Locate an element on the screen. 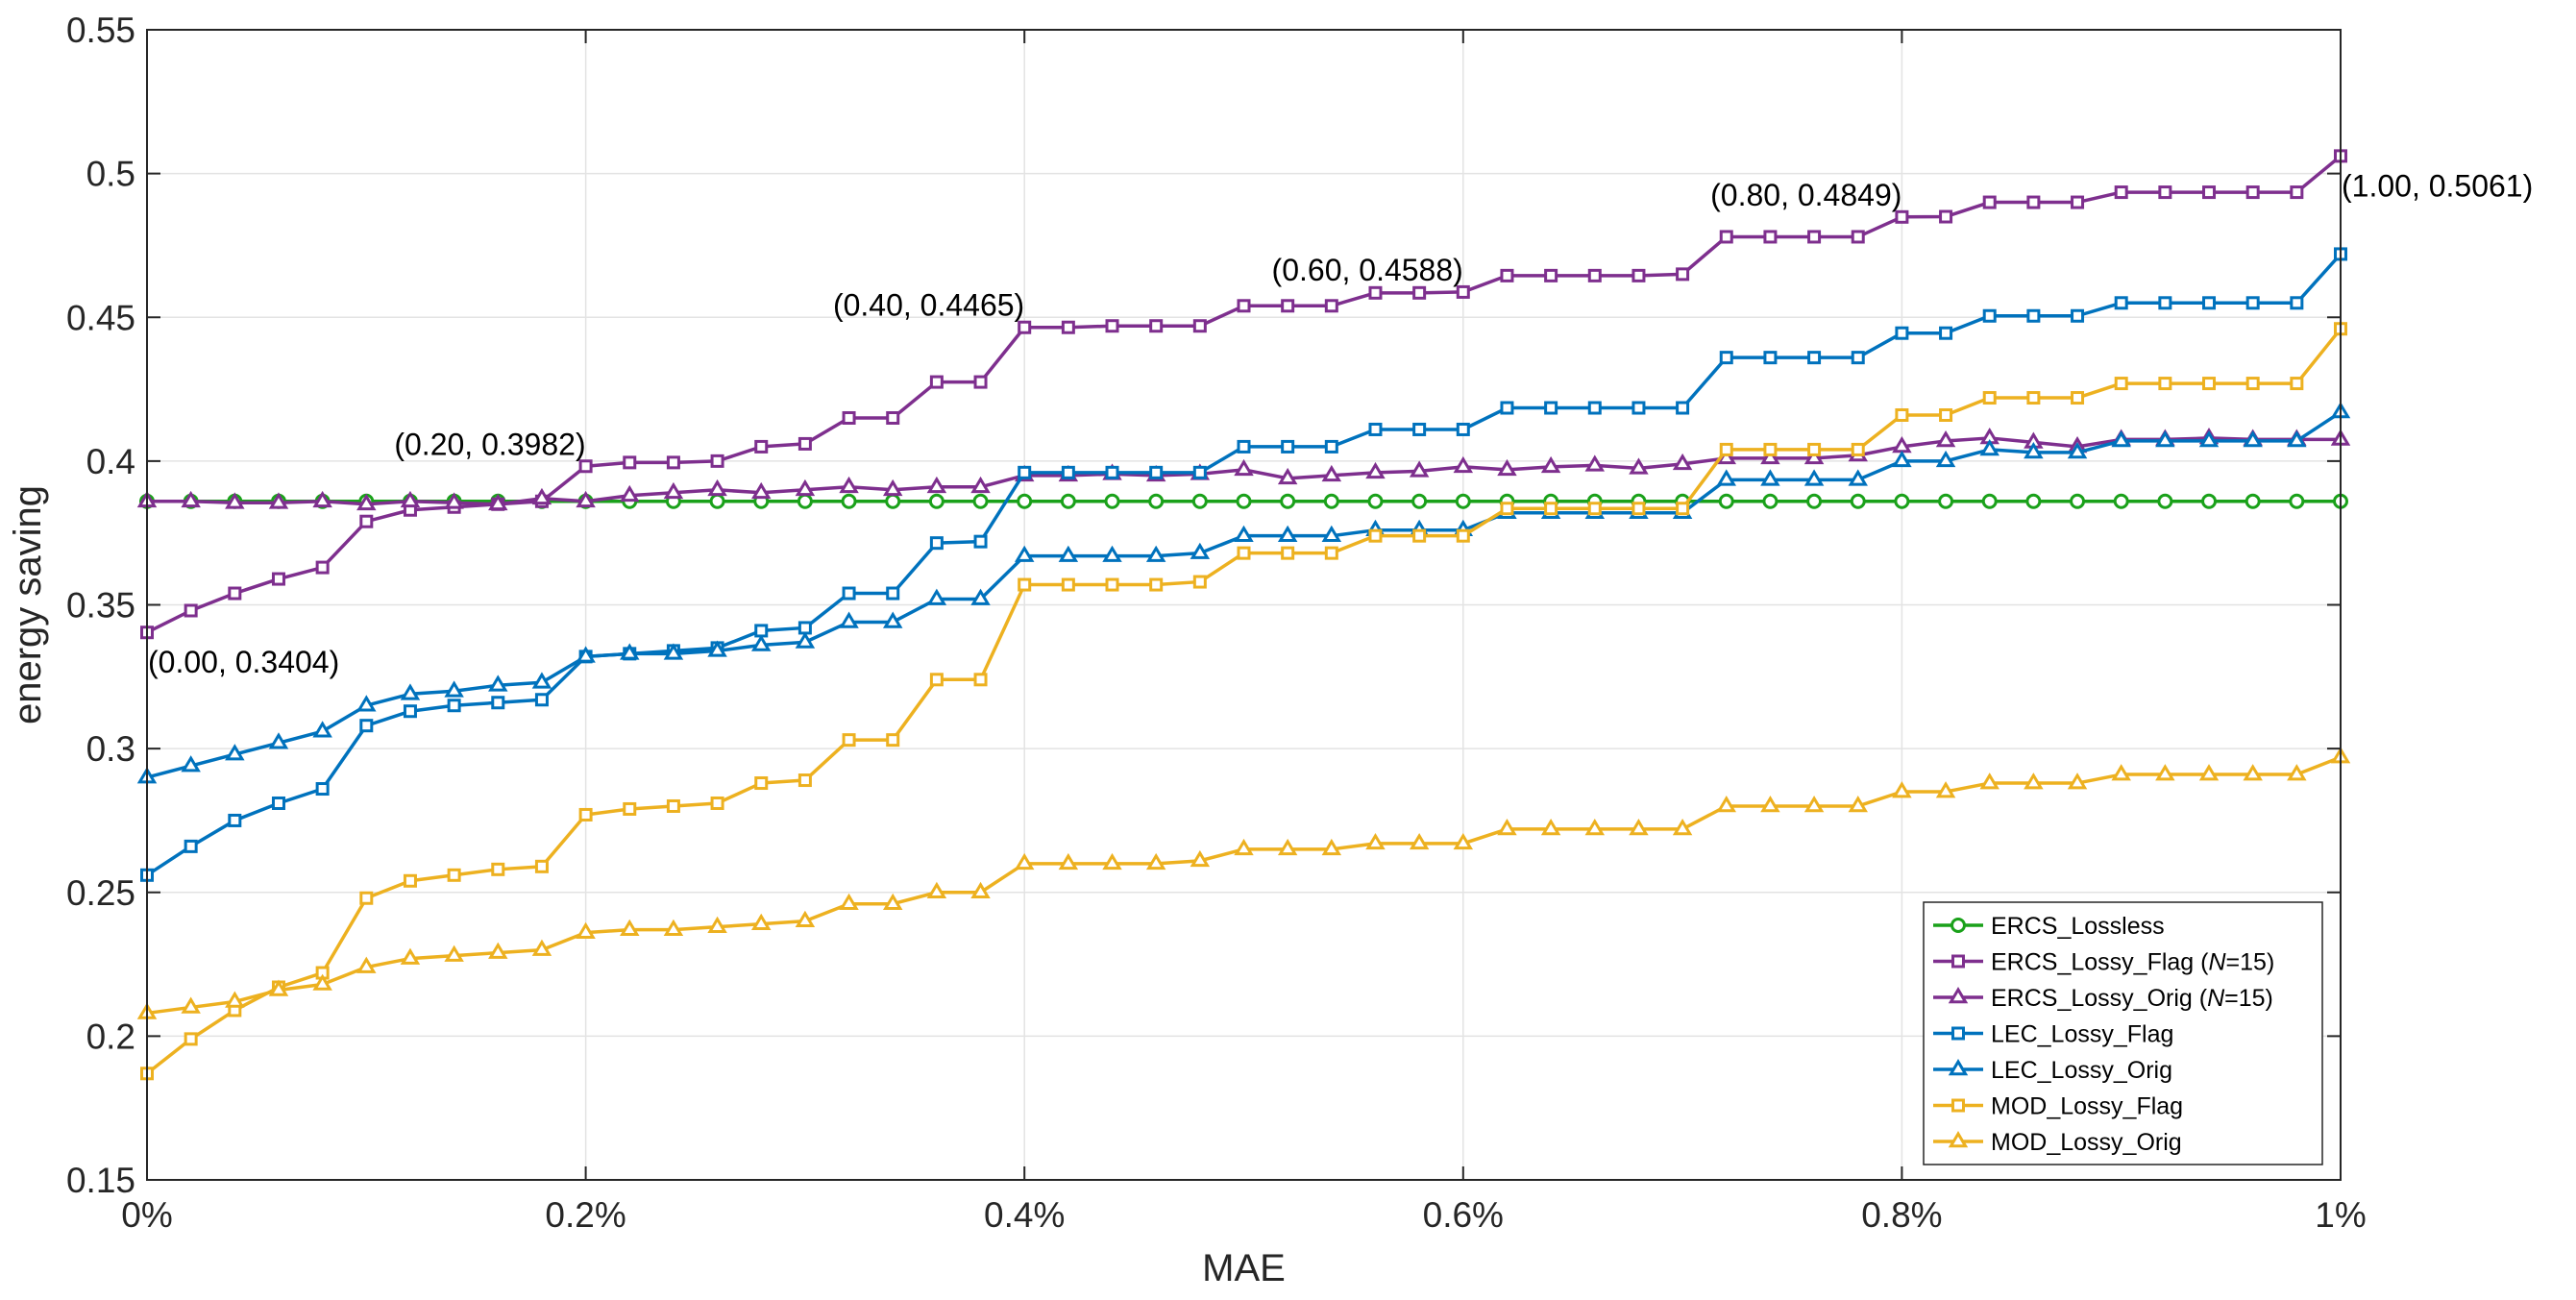 The height and width of the screenshot is (1300, 2576). y-tick-label: 0.4 is located at coordinates (110, 461).